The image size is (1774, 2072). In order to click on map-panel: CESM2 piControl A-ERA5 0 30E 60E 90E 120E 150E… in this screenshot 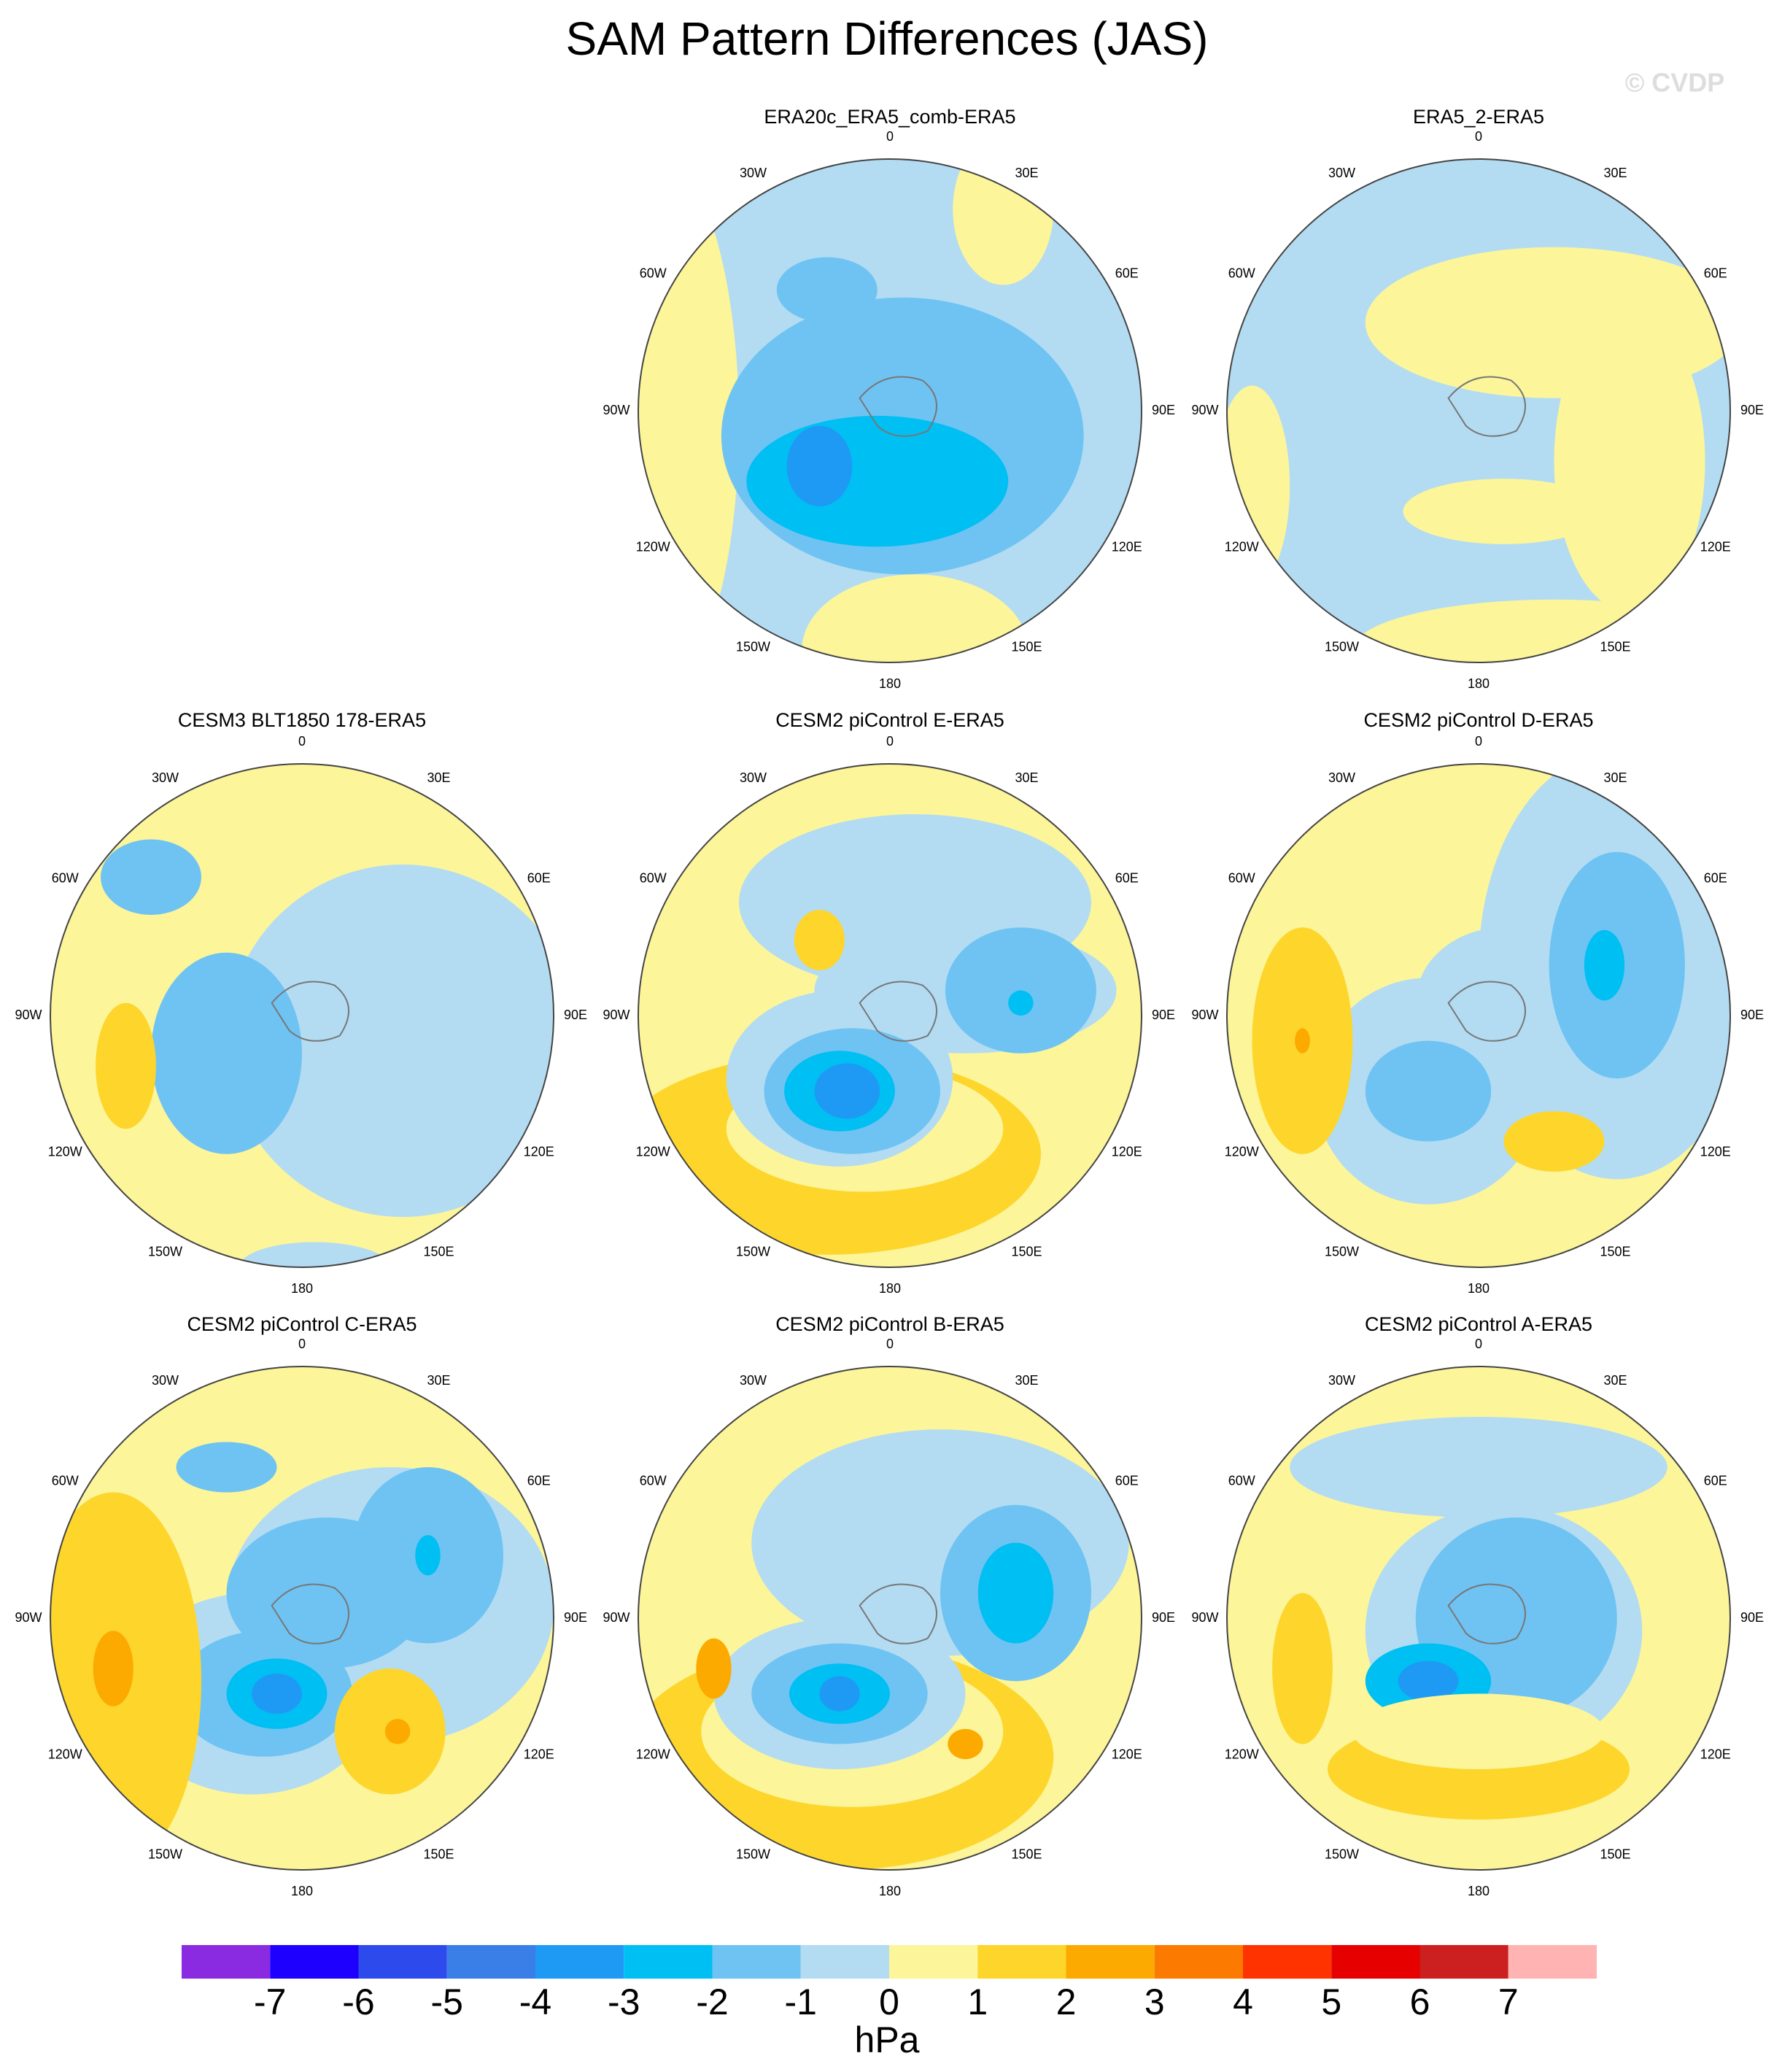, I will do `click(1477, 1605)`.